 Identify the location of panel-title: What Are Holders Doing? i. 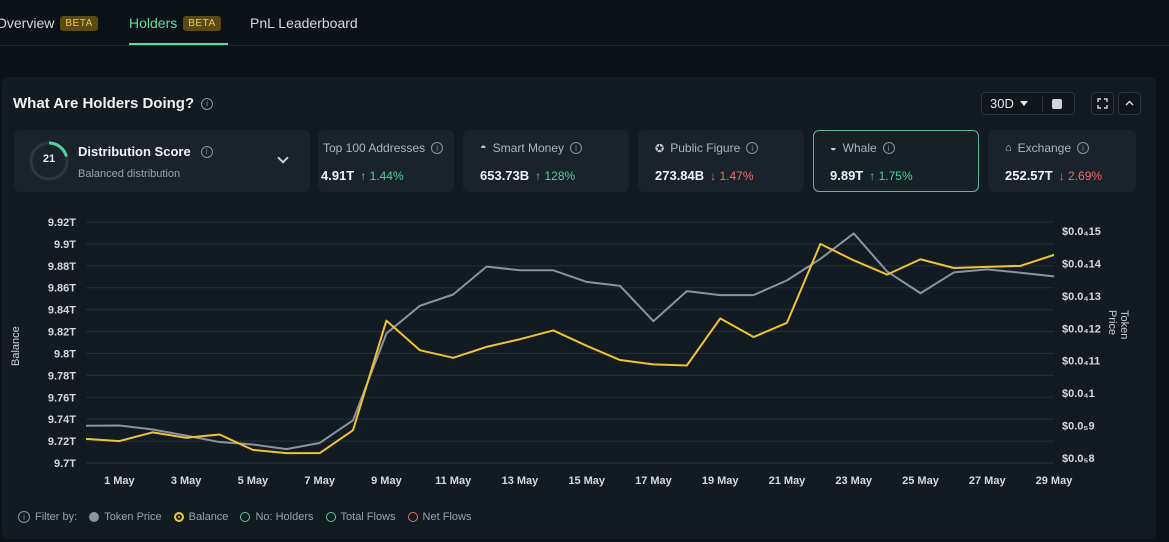
(113, 103).